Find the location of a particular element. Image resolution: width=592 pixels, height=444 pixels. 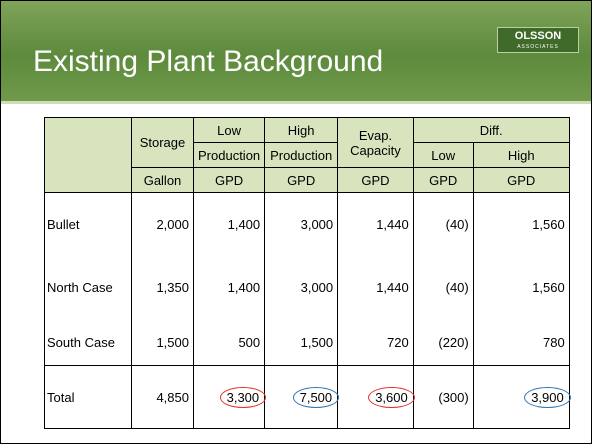

table-cell: 3,900 is located at coordinates (521, 397).